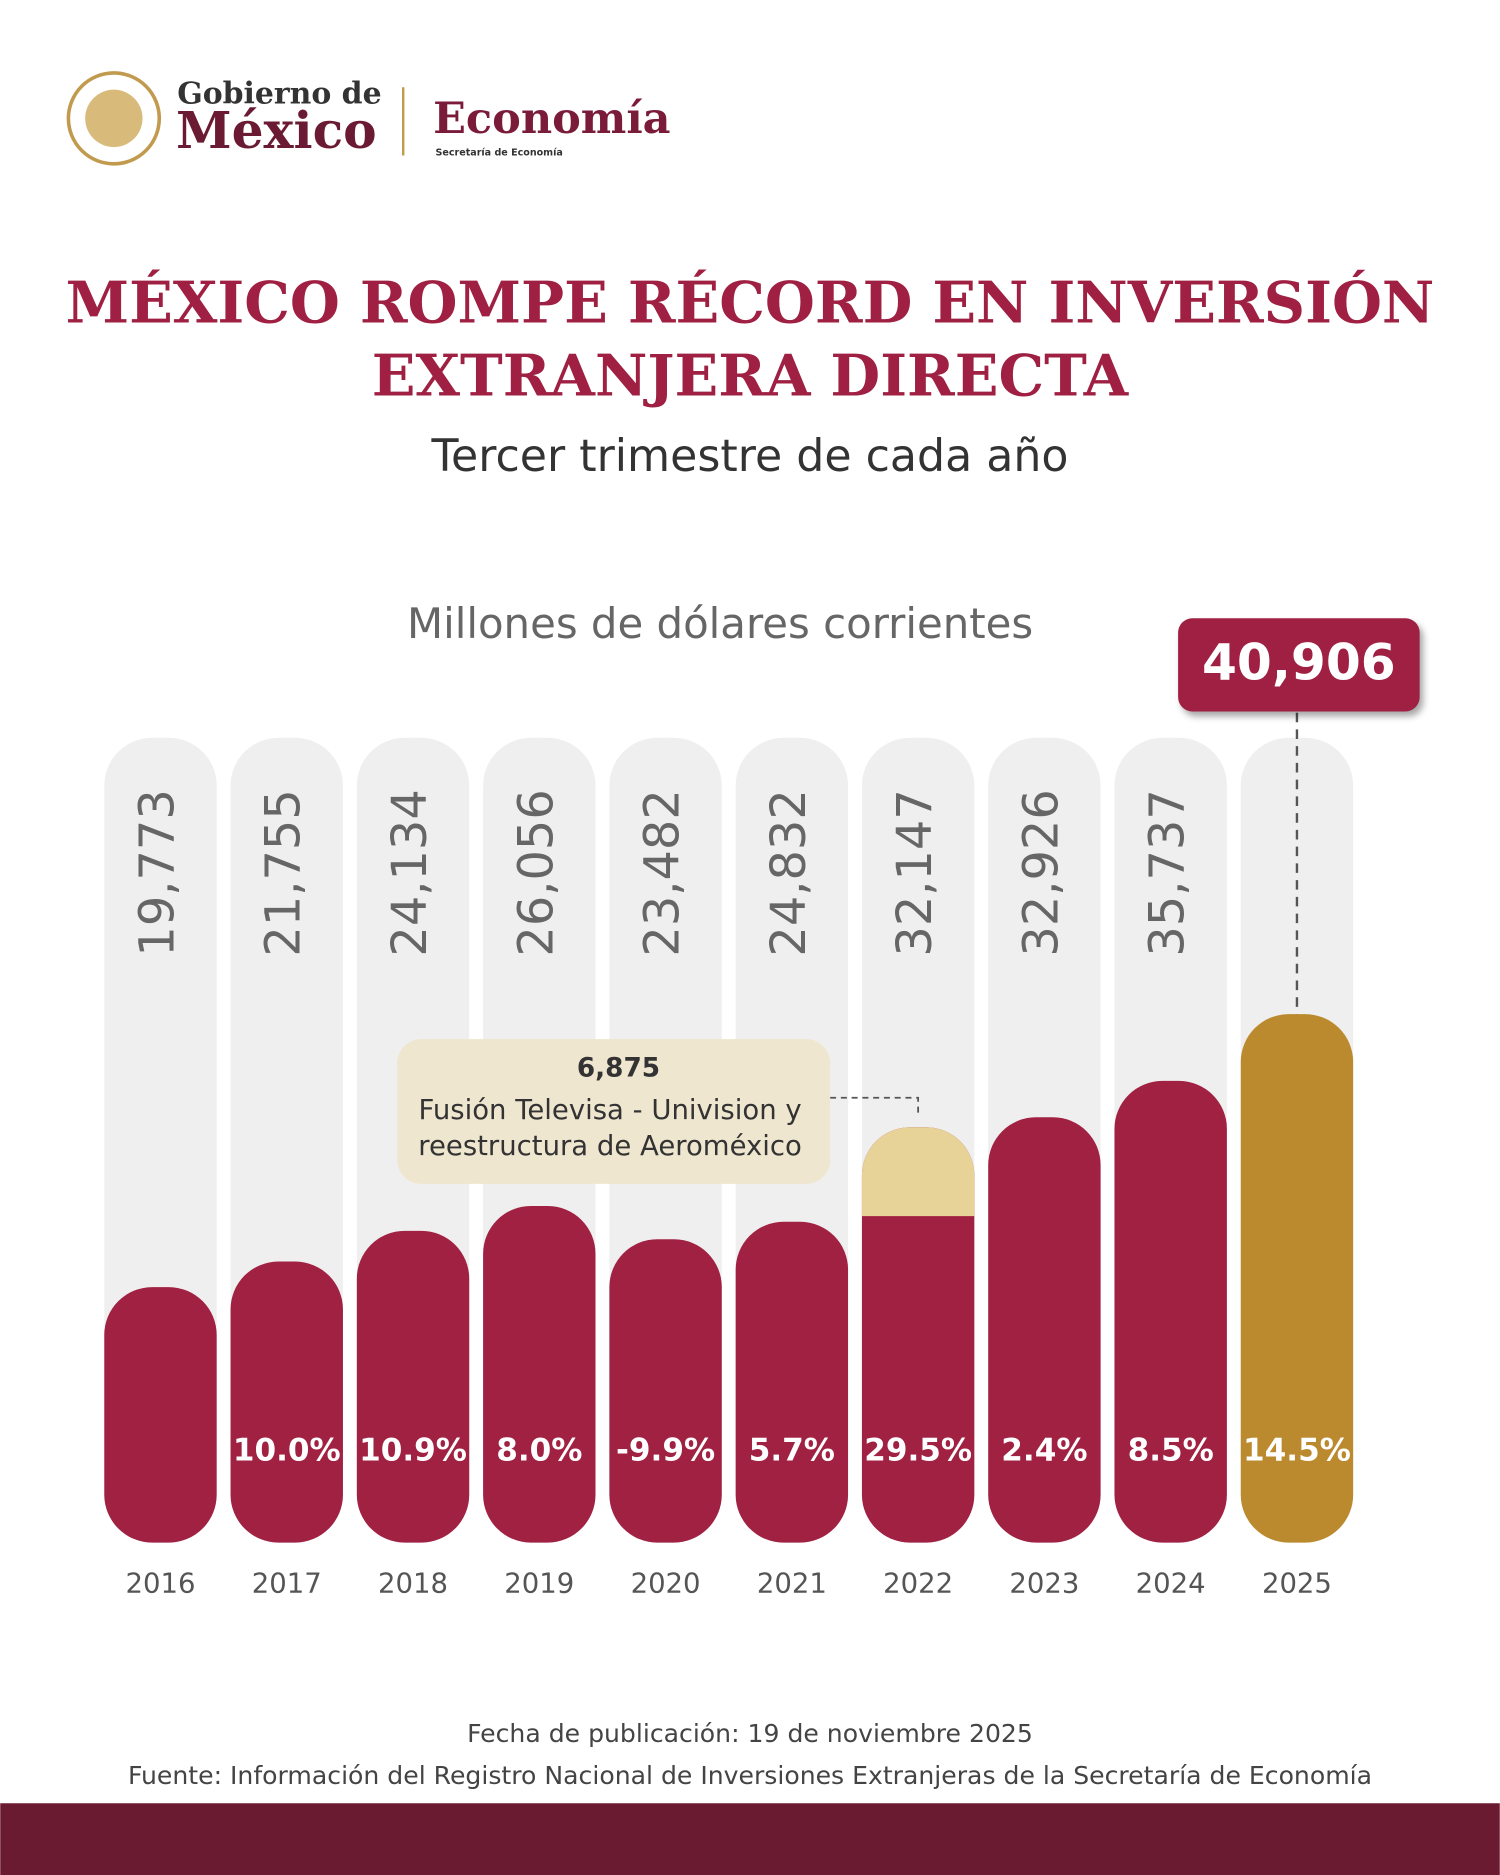 This screenshot has height=1875, width=1500. What do you see at coordinates (539, 1451) in the screenshot?
I see `growth-label: 8.0%` at bounding box center [539, 1451].